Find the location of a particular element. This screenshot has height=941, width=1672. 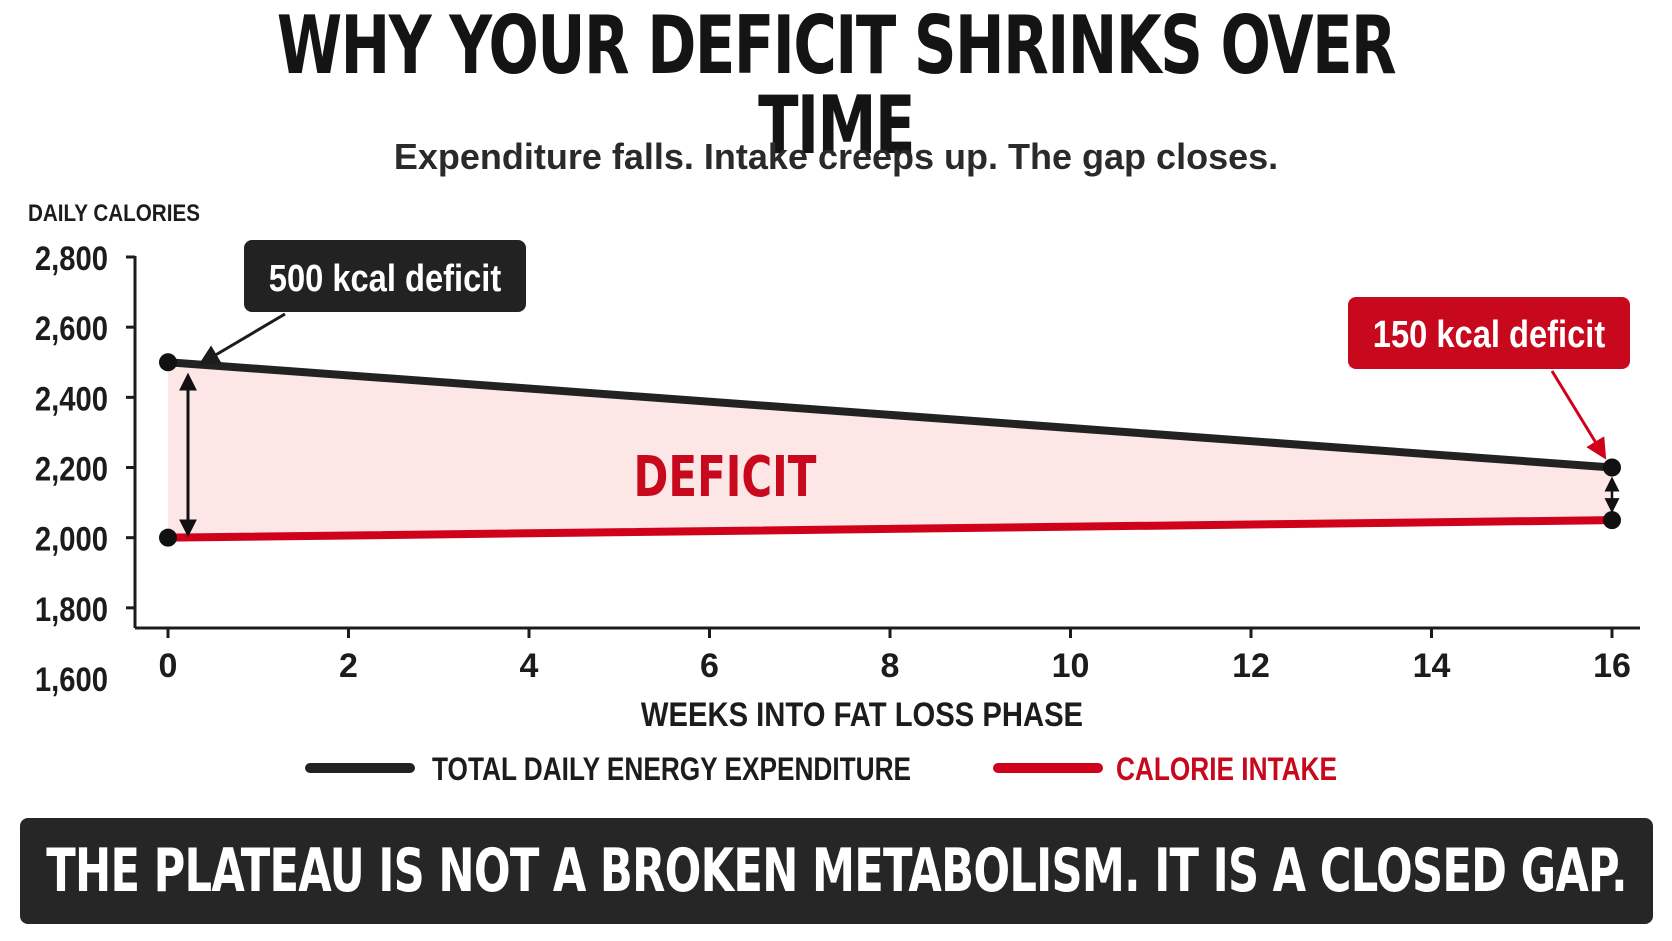

x-tick-label: 0 is located at coordinates (168, 666).